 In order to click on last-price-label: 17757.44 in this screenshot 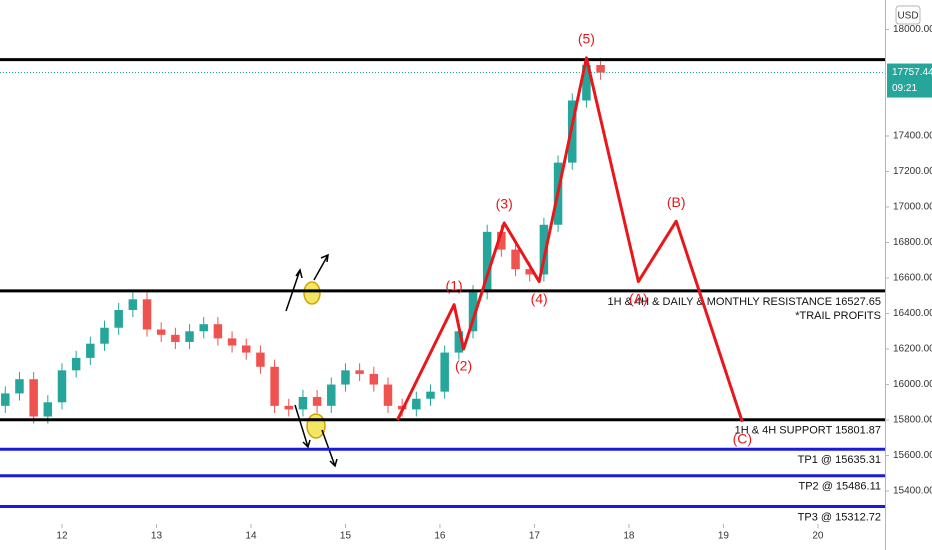, I will do `click(912, 72)`.